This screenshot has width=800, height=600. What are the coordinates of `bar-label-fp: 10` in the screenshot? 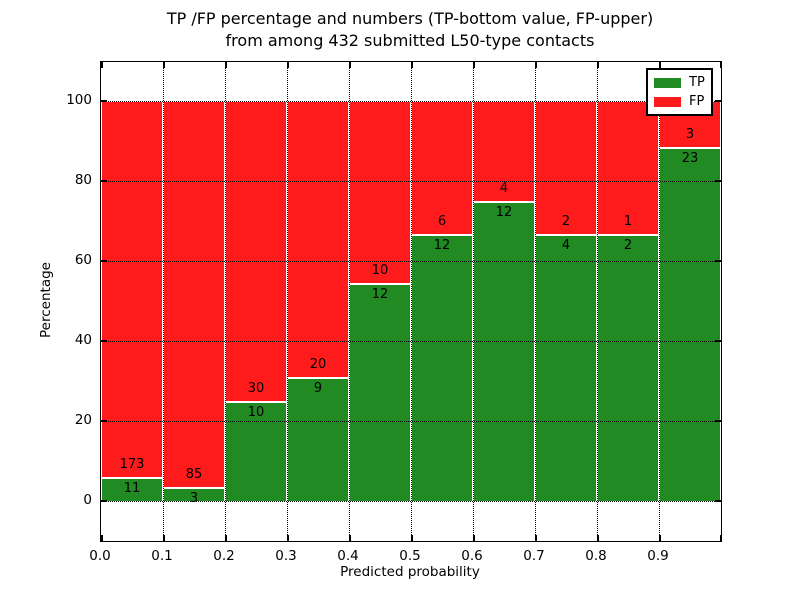 It's located at (380, 270).